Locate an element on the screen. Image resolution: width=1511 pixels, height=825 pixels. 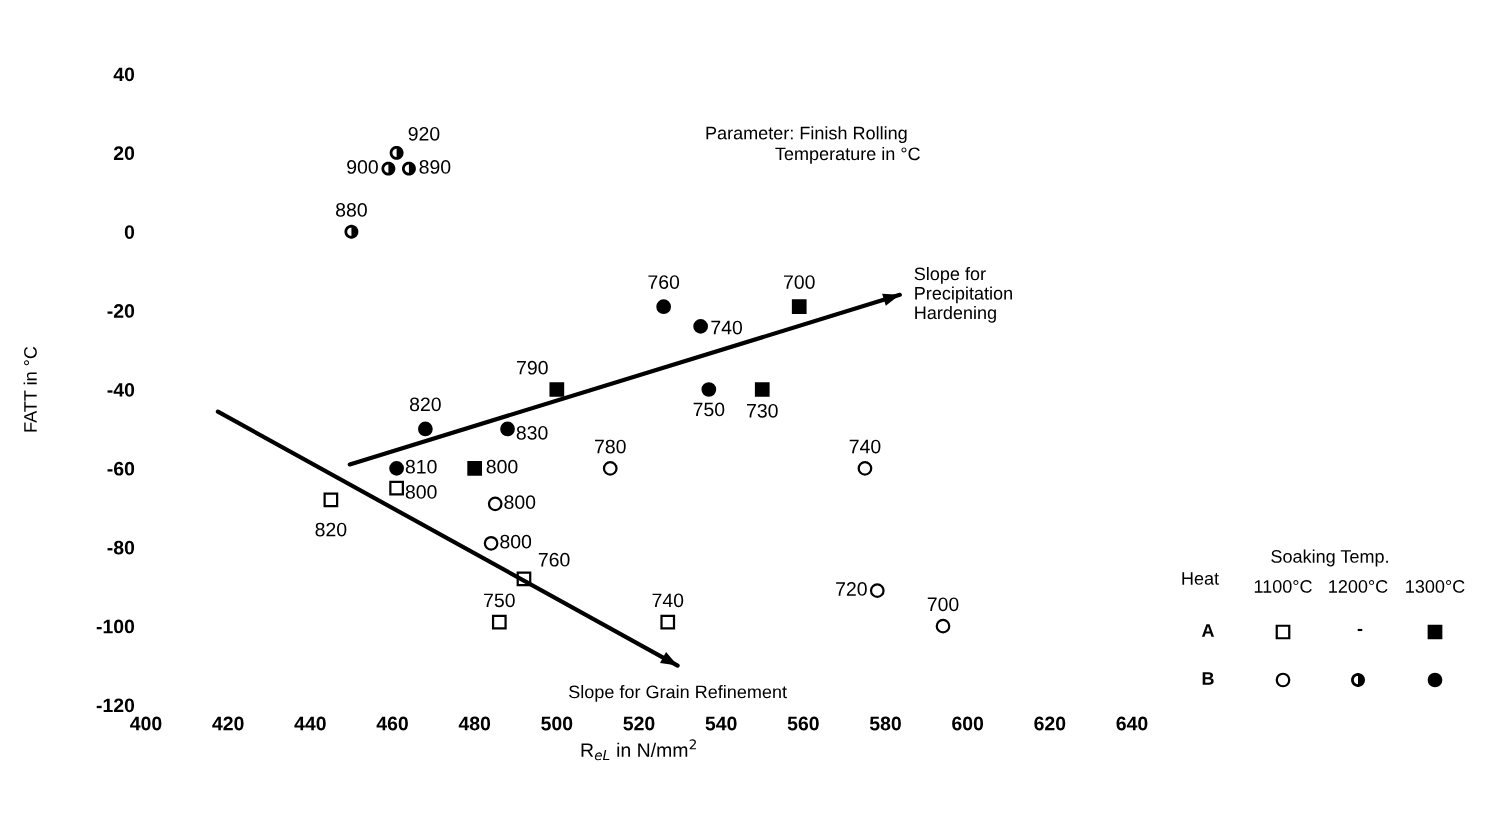
y-tick-label: -120 is located at coordinates (115, 705).